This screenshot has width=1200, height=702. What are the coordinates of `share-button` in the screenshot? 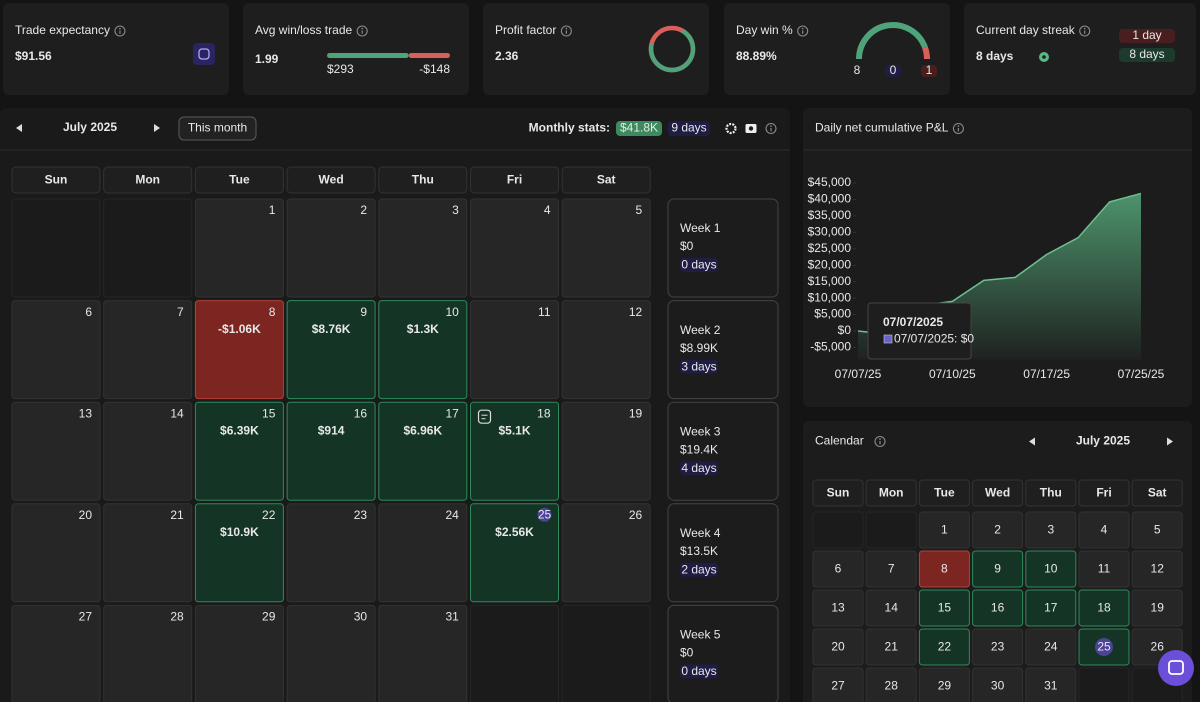 It's located at (204, 54).